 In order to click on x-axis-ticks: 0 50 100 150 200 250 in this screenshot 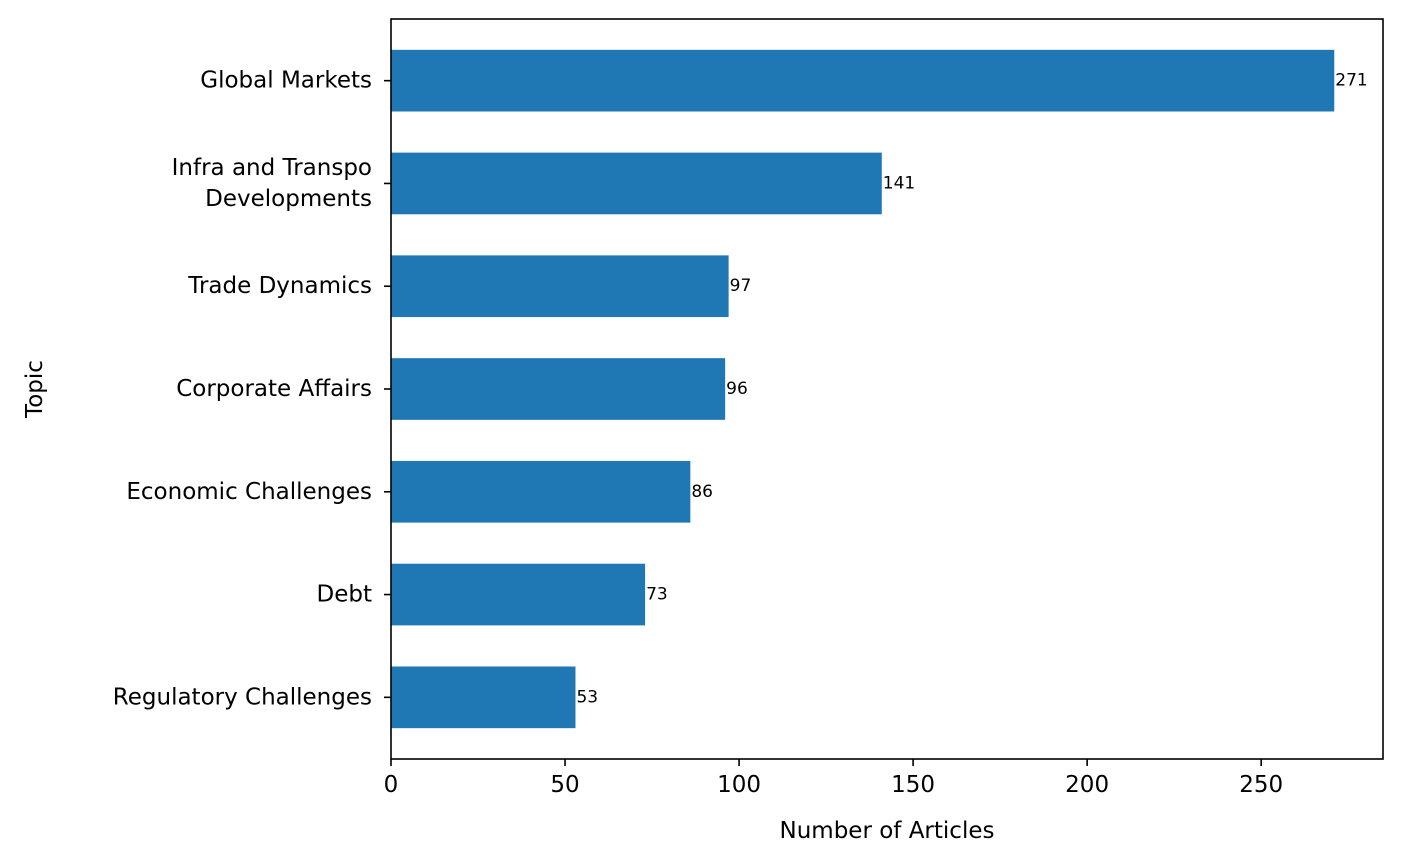, I will do `click(833, 778)`.